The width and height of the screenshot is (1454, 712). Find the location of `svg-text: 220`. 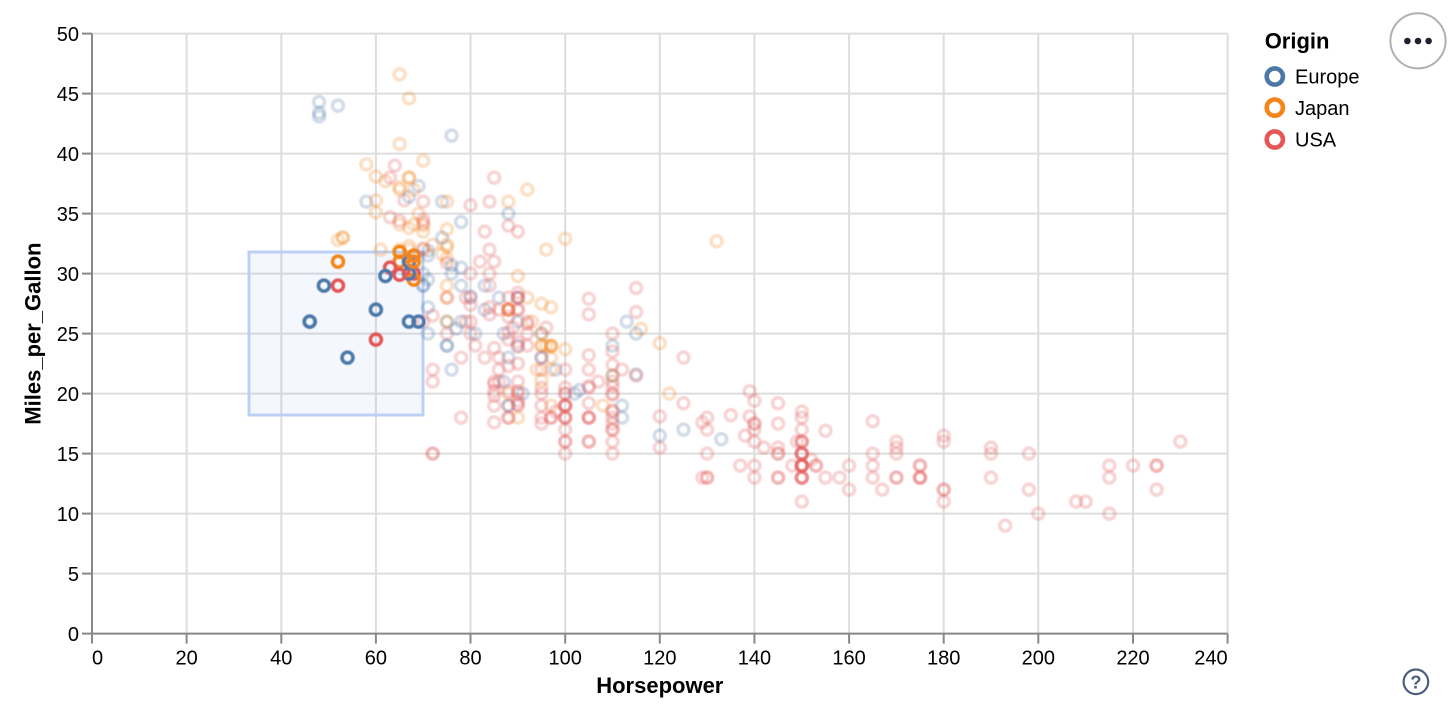

svg-text: 220 is located at coordinates (1132, 659).